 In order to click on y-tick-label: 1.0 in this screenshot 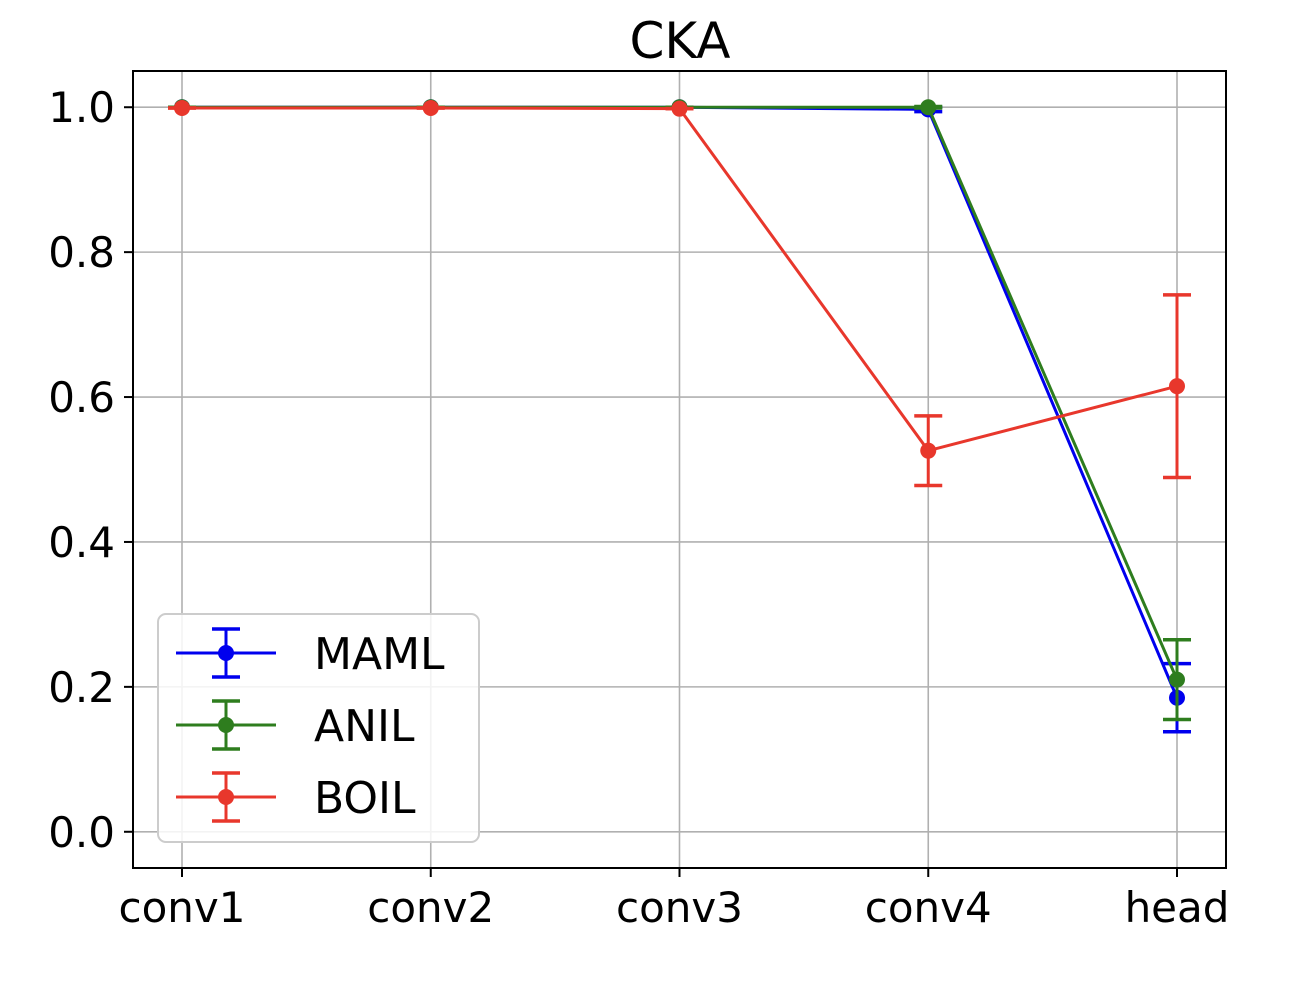, I will do `click(81, 107)`.